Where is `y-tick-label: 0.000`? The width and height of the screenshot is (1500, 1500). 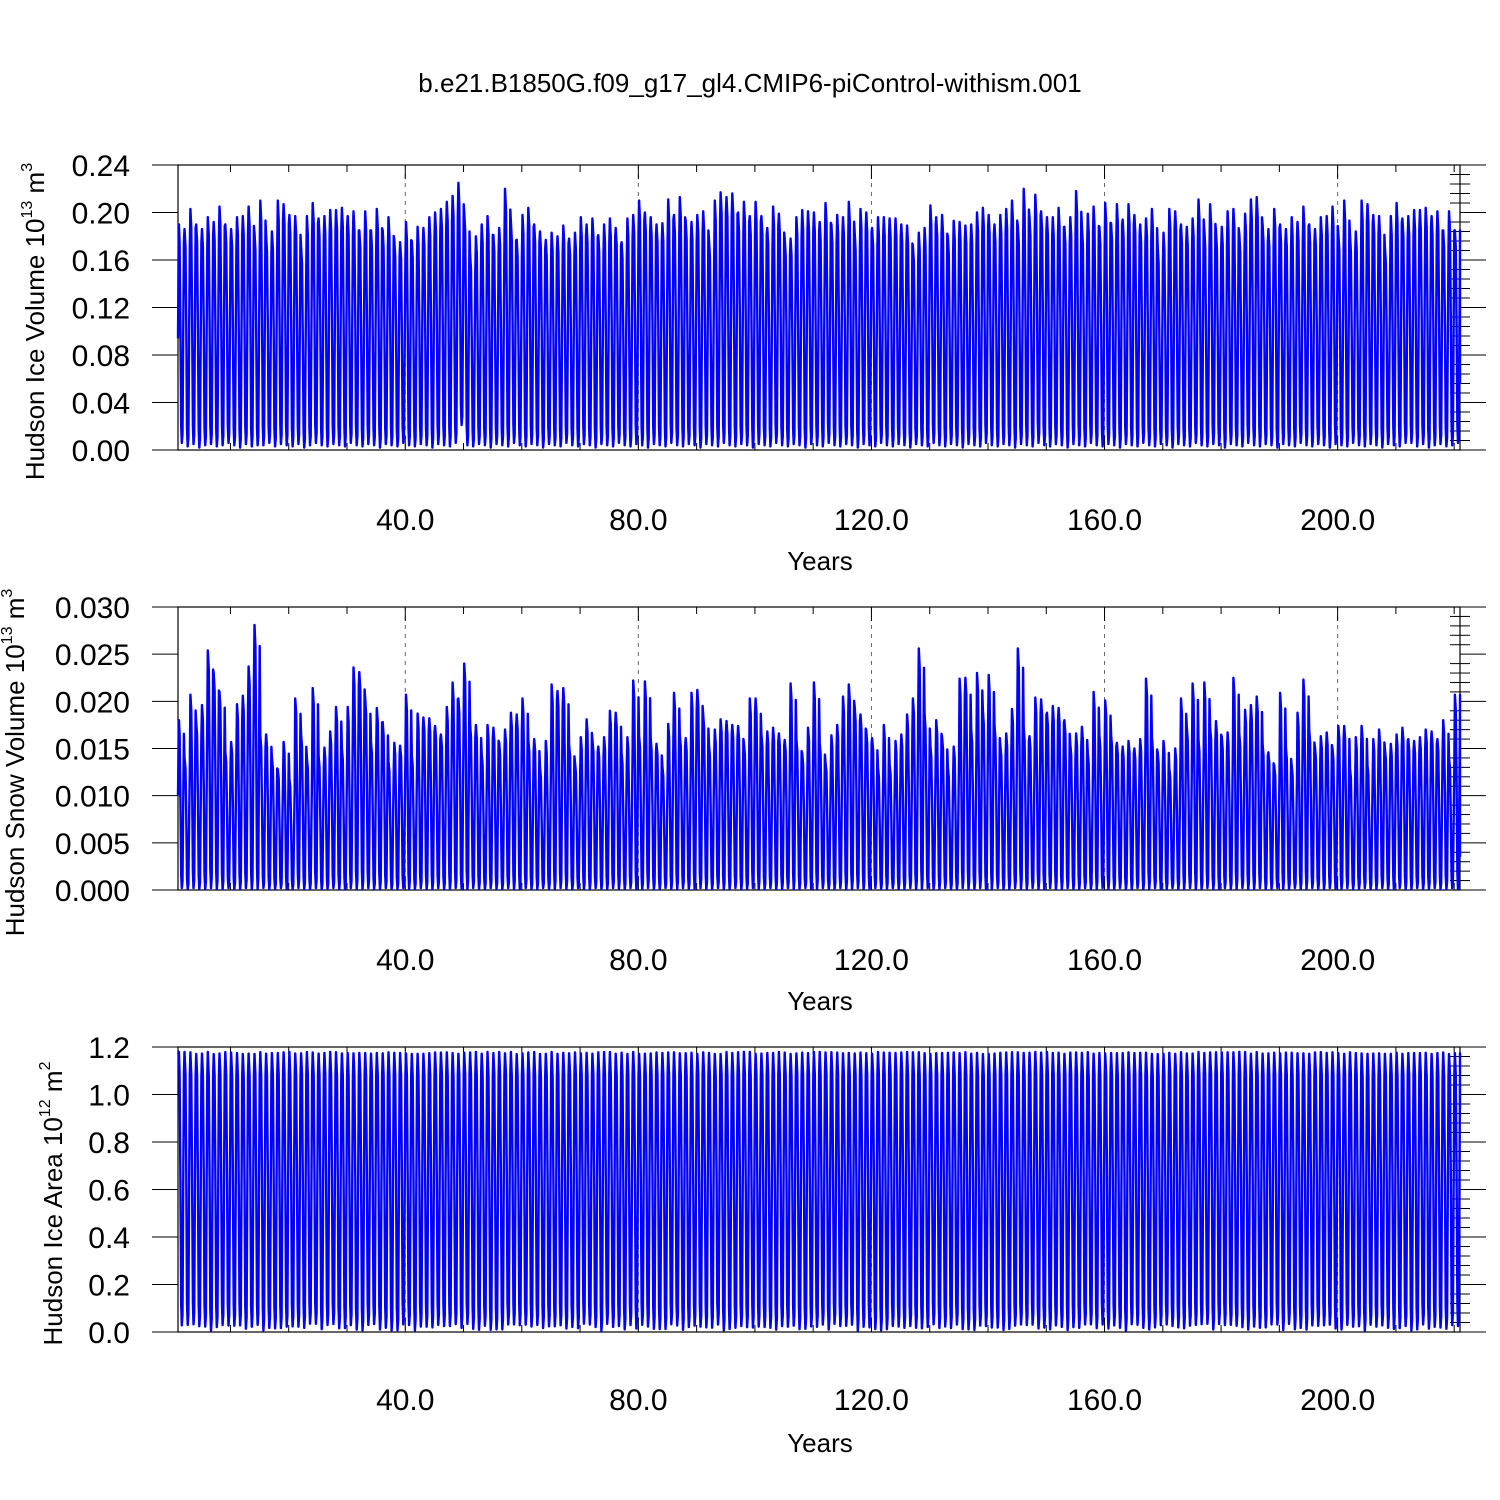 y-tick-label: 0.000 is located at coordinates (92, 891).